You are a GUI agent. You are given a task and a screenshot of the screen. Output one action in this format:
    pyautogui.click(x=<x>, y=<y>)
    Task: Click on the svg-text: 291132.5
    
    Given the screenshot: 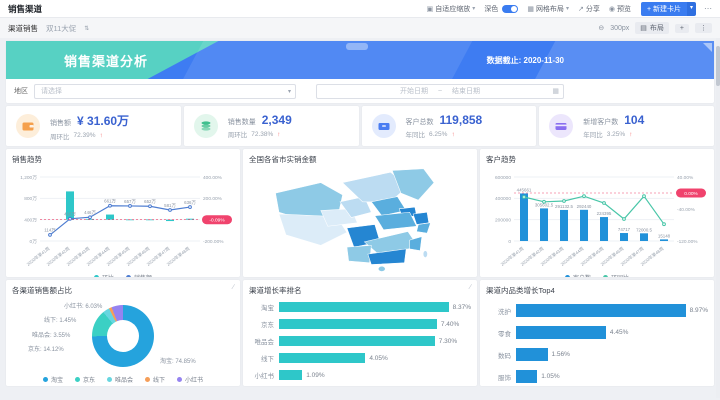 What is the action you would take?
    pyautogui.click(x=564, y=206)
    